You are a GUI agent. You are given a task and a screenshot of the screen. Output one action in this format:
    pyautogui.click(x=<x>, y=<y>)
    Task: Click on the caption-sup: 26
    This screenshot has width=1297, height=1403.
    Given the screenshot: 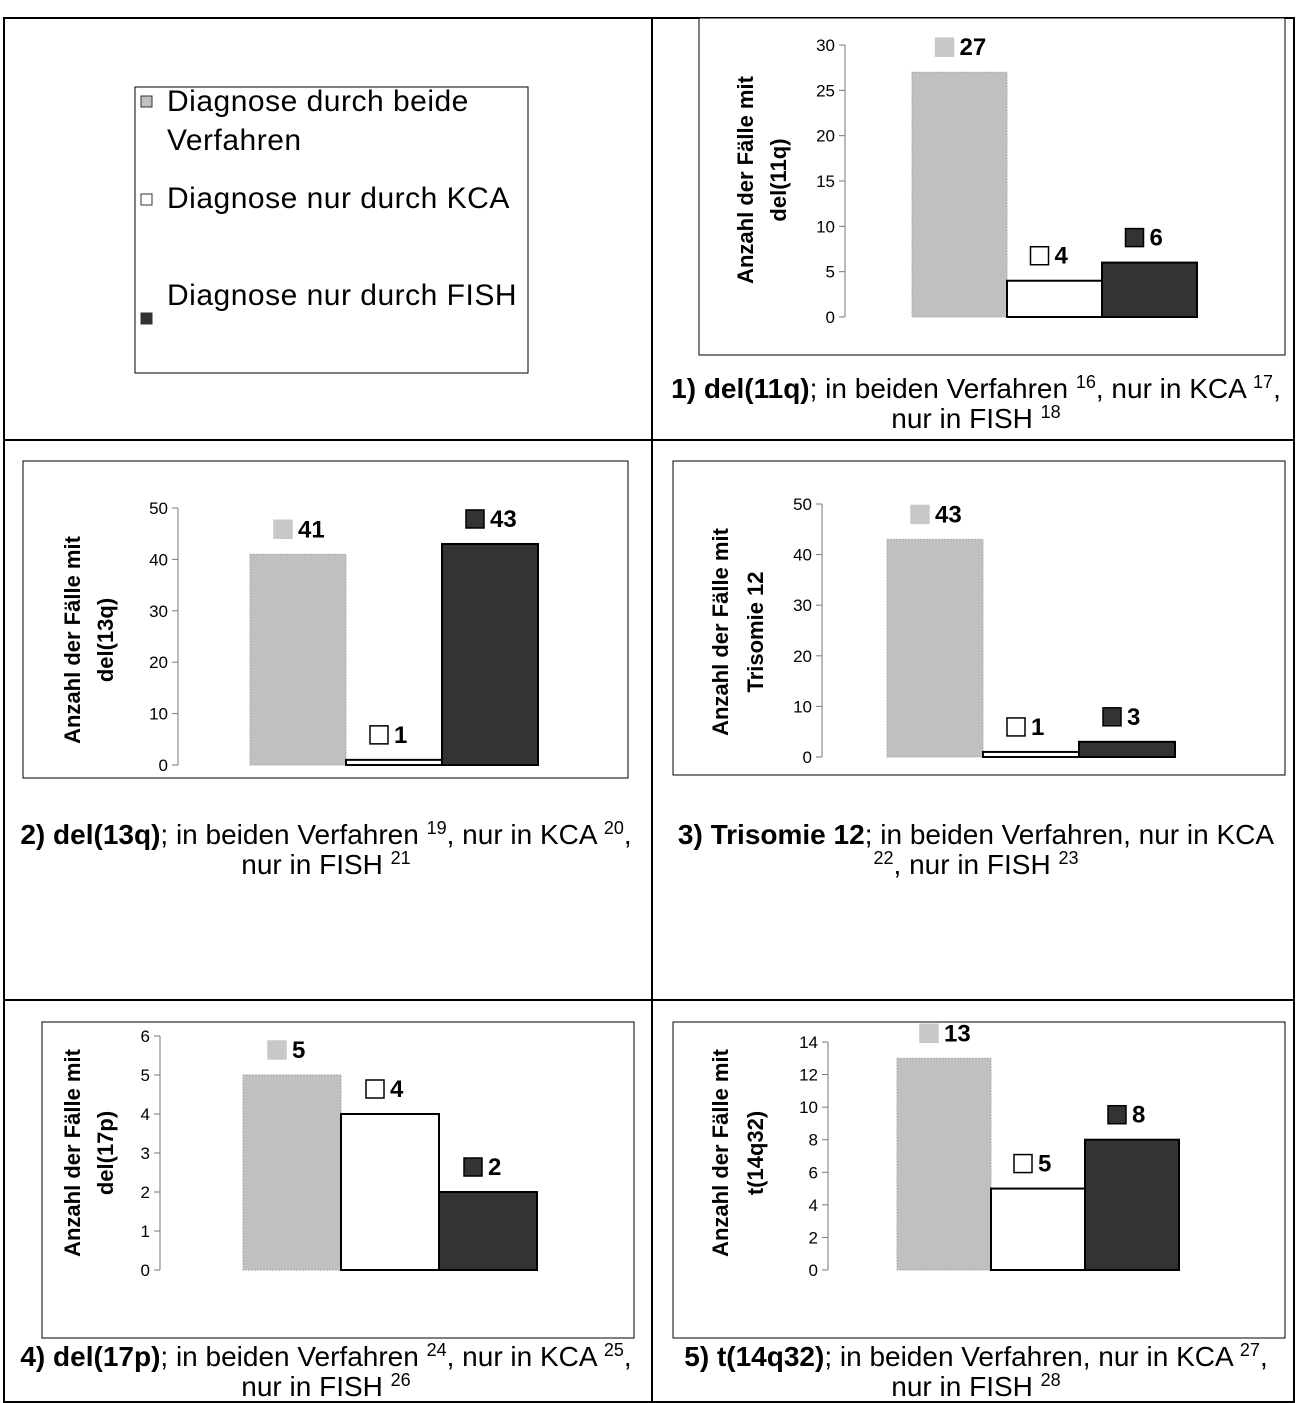 What is the action you would take?
    pyautogui.click(x=400, y=1380)
    